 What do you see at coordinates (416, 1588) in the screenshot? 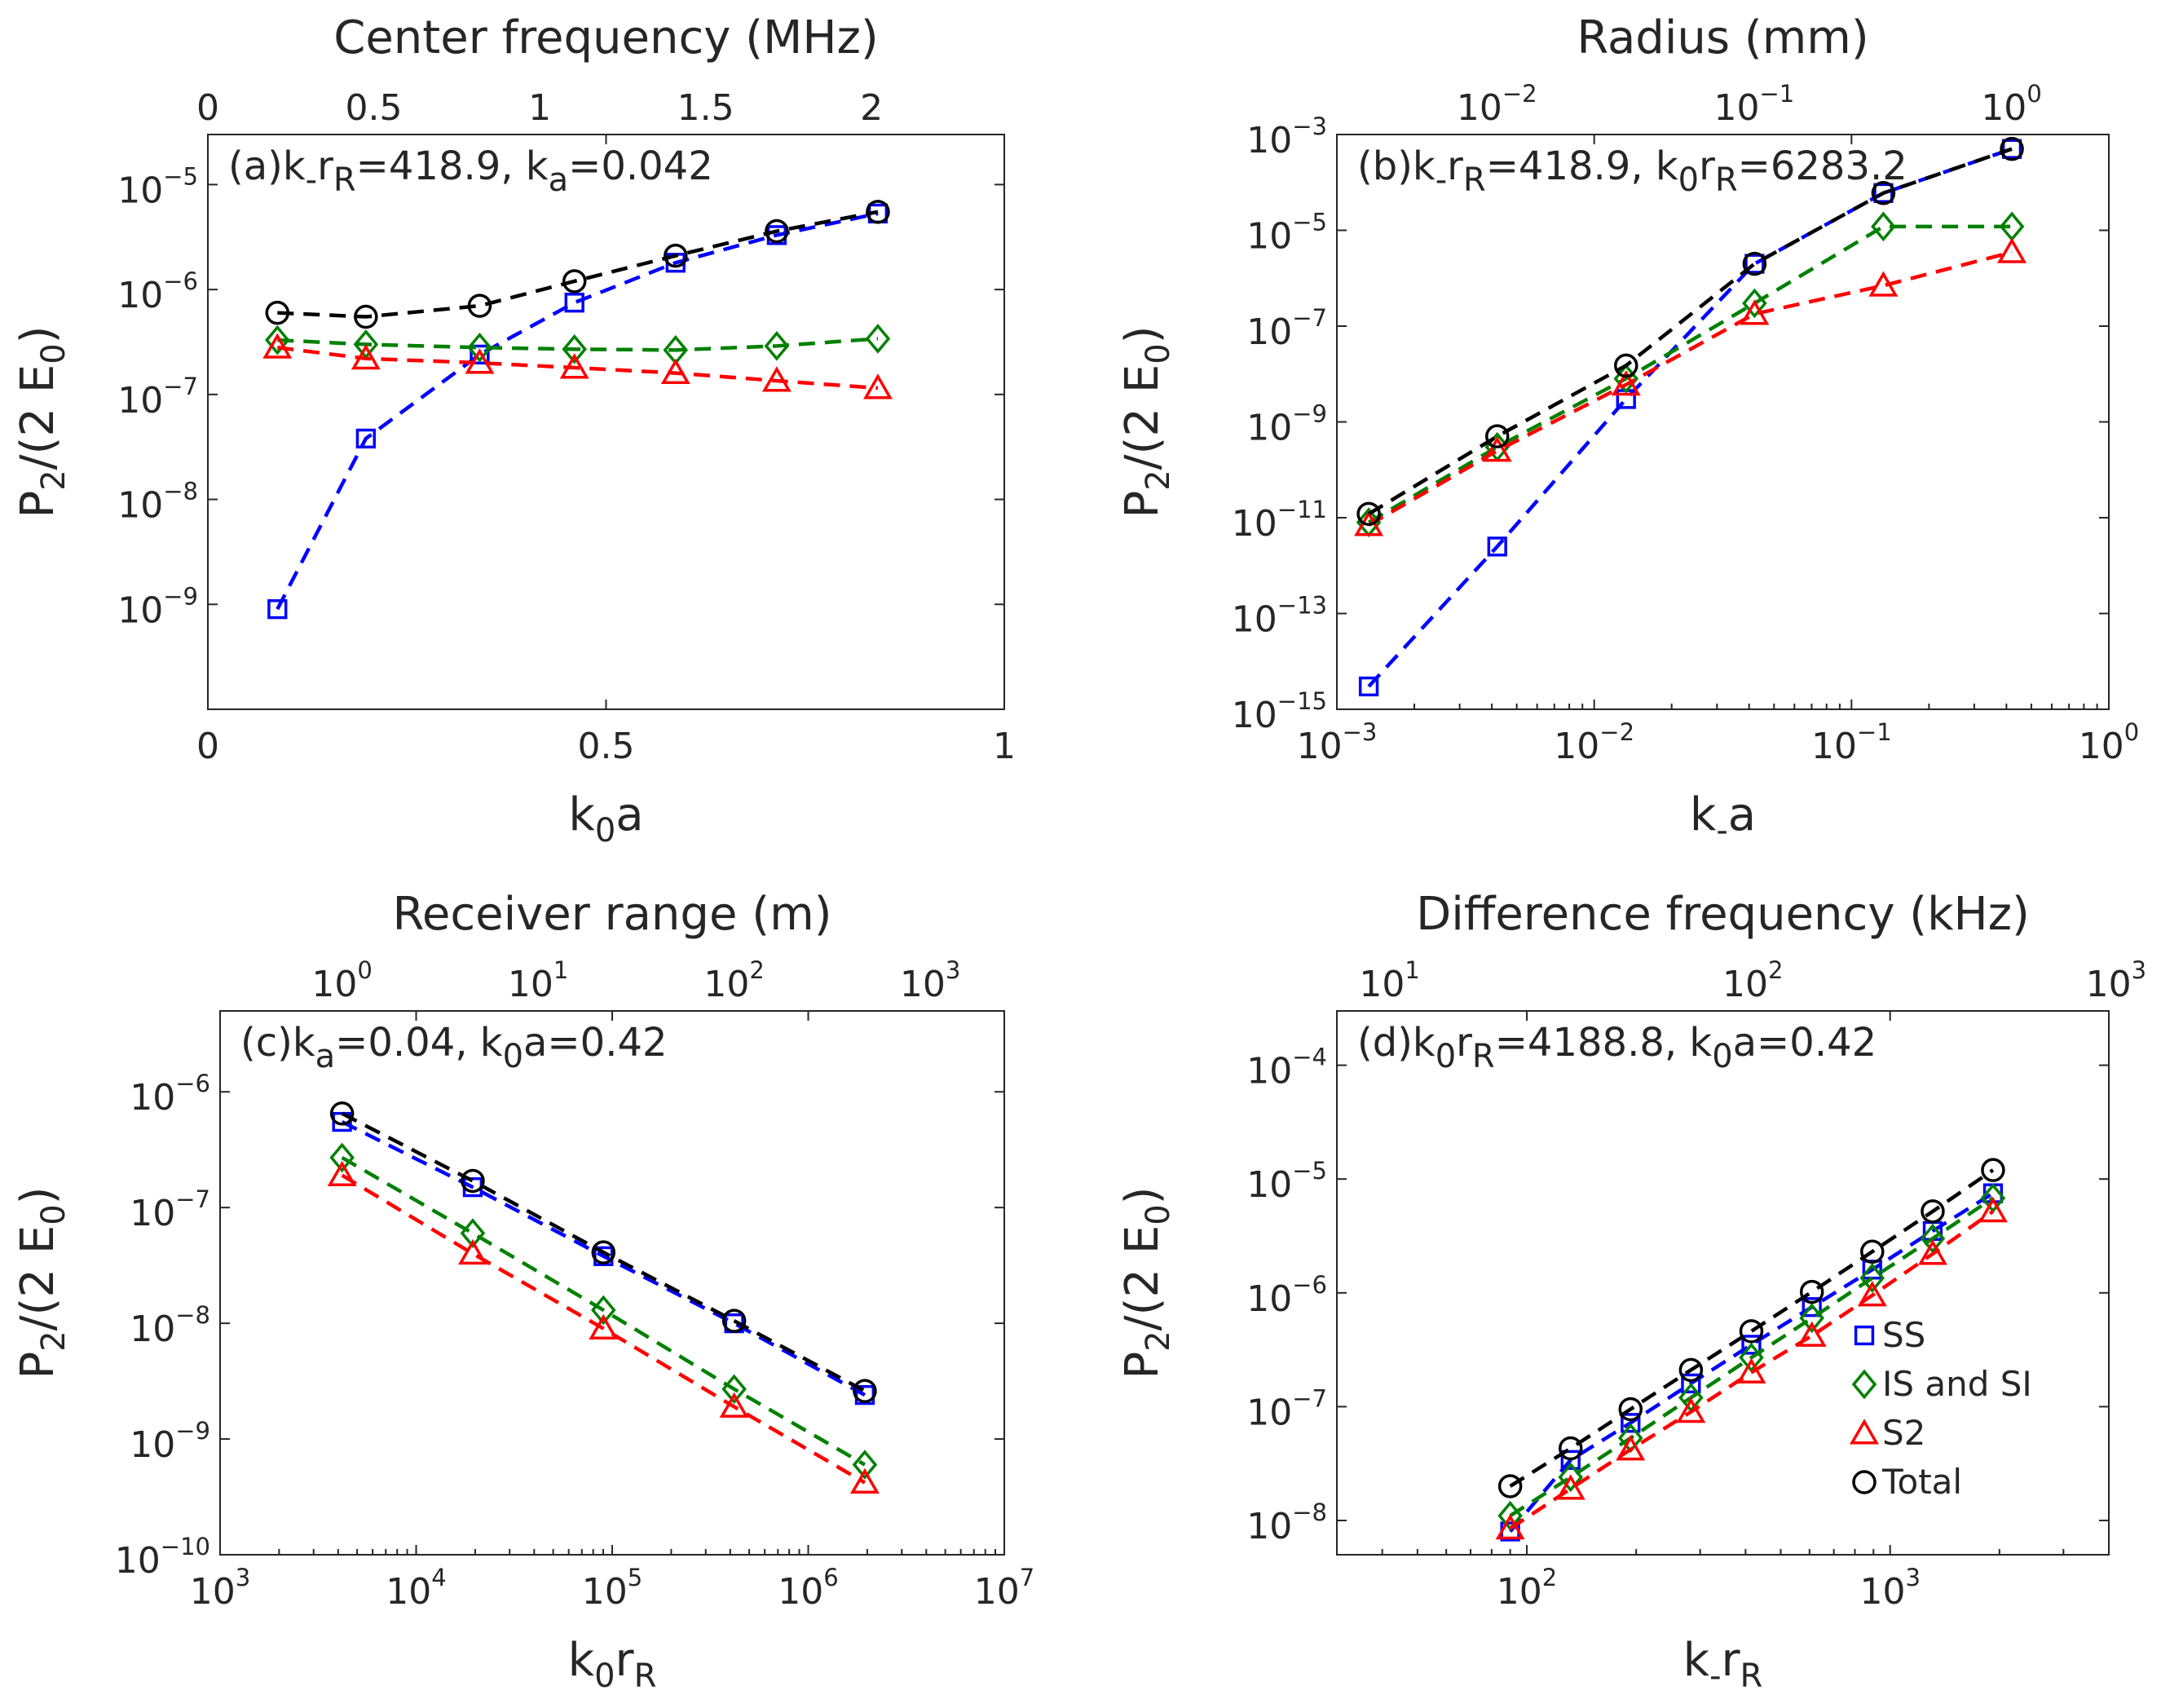
I see `x-tick-label-c: 10⁴` at bounding box center [416, 1588].